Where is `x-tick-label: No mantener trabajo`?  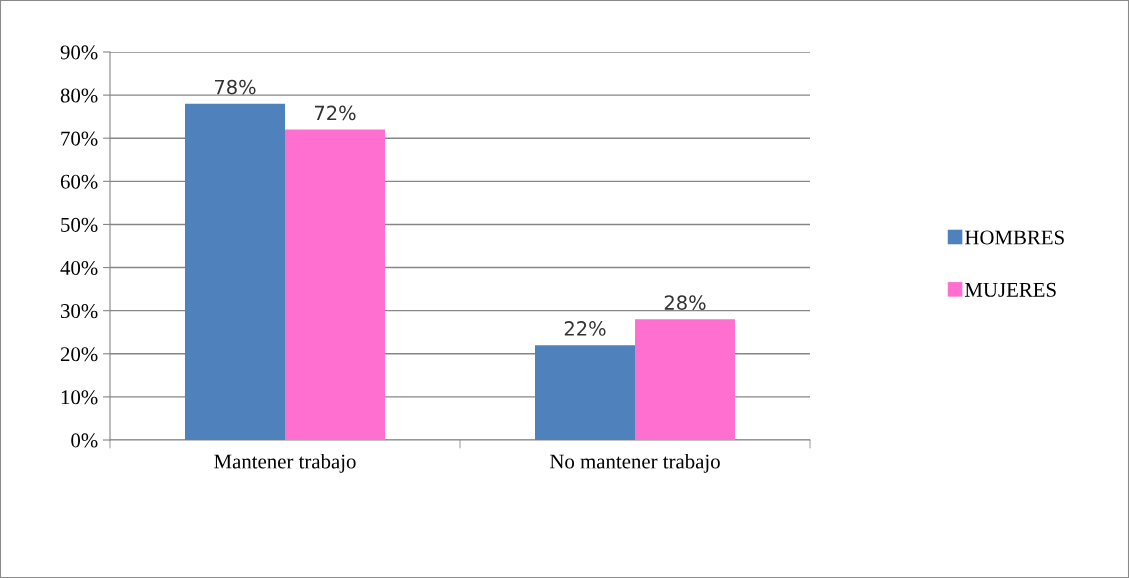 x-tick-label: No mantener trabajo is located at coordinates (634, 463).